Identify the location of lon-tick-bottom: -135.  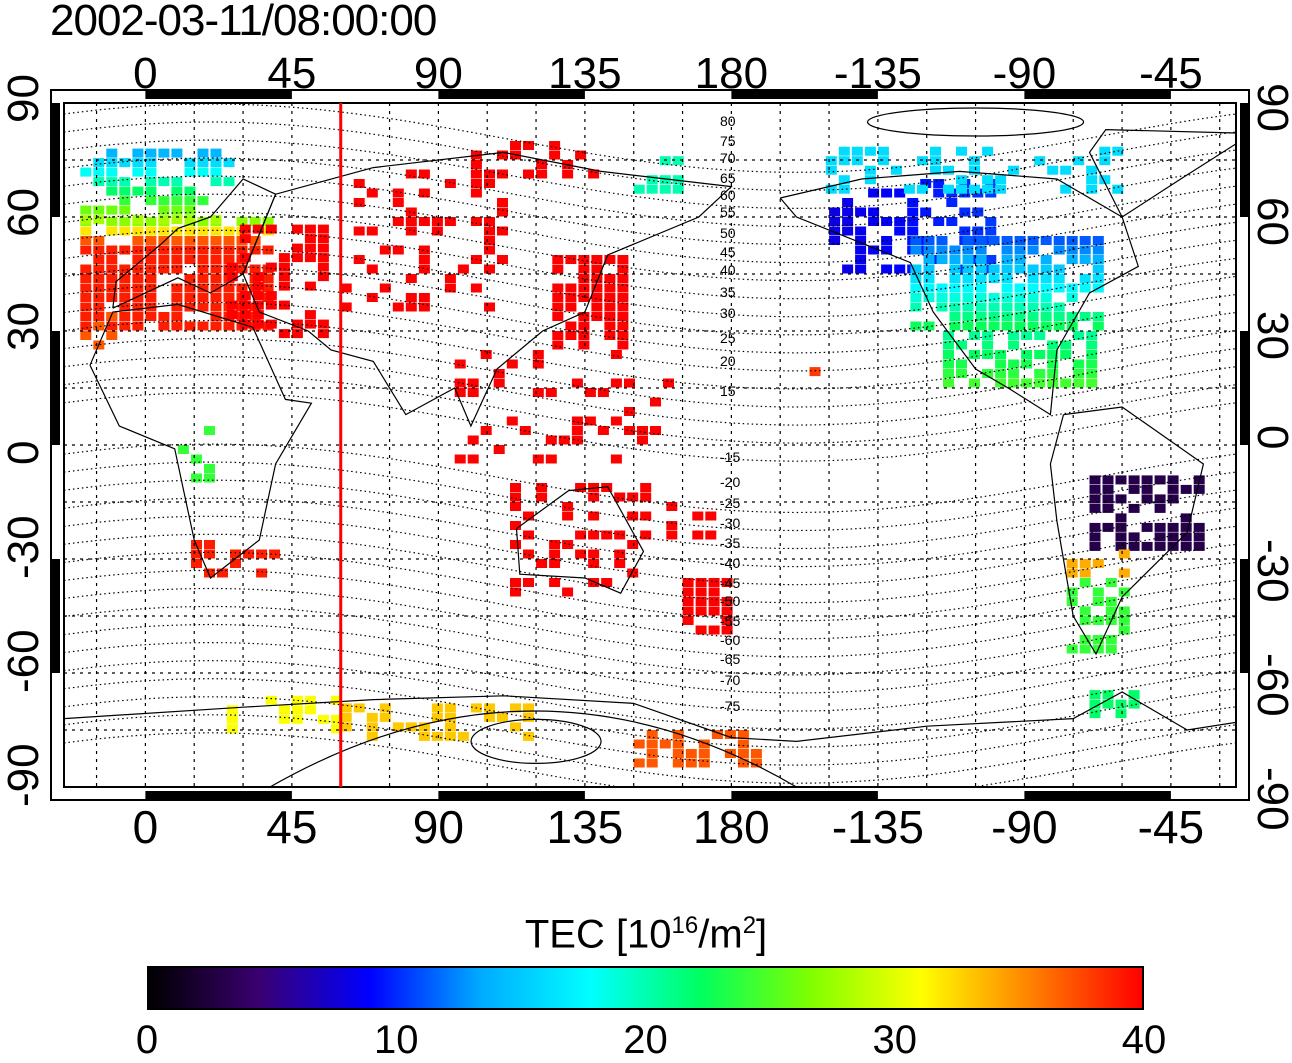
(877, 827).